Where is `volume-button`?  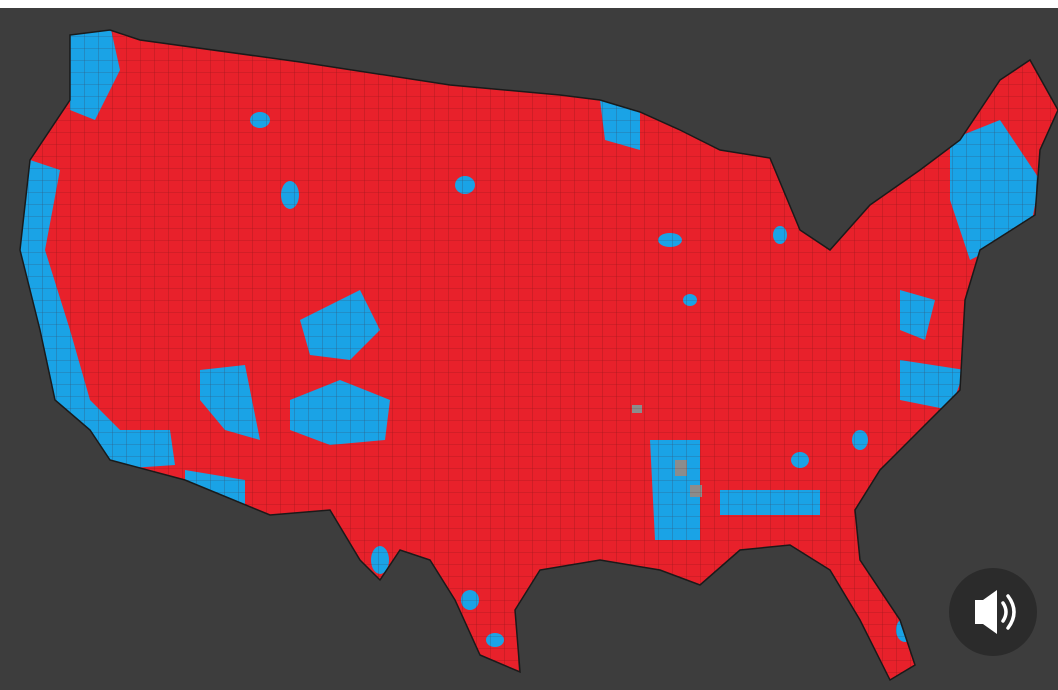 volume-button is located at coordinates (993, 612).